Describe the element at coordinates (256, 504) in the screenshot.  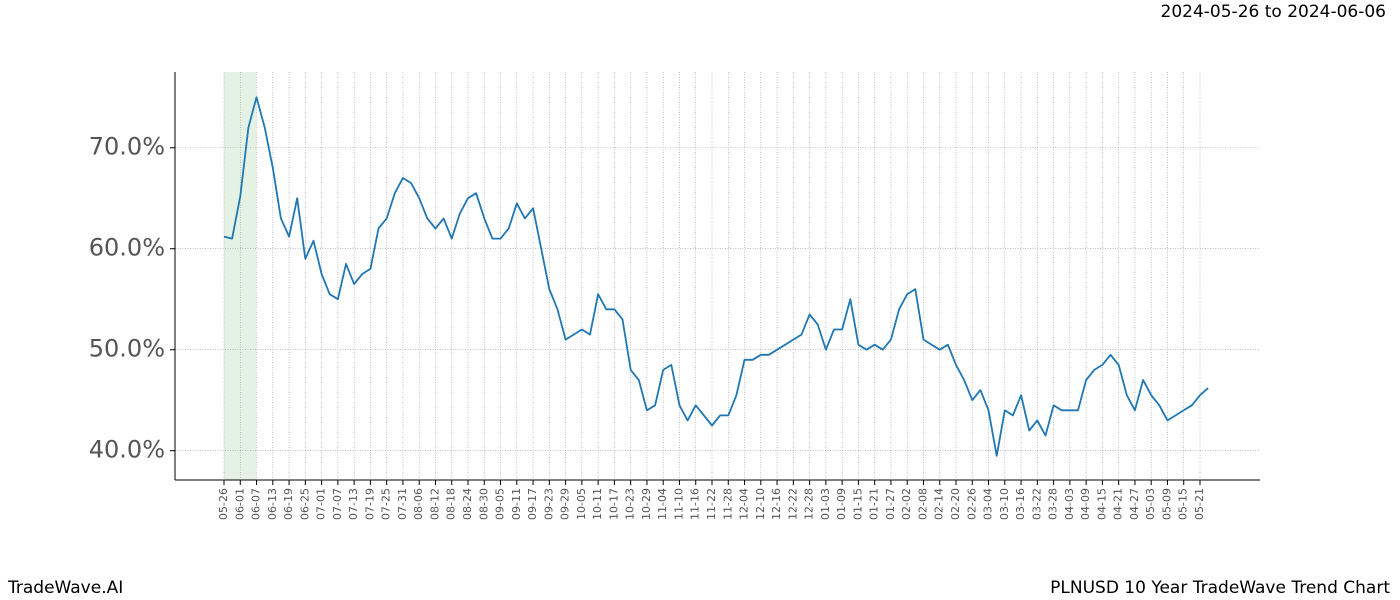
I see `x-tick-label: 06-07` at that location.